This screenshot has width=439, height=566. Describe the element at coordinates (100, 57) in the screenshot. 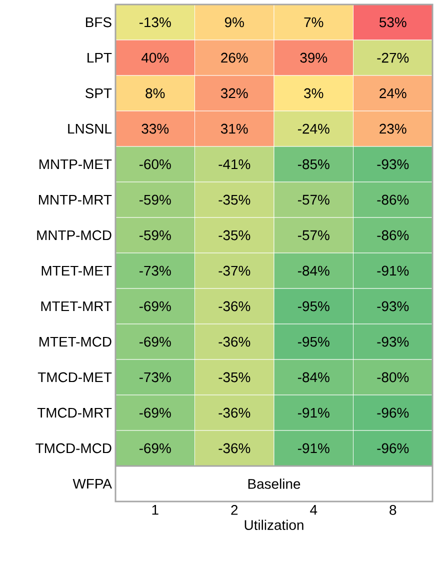

I see `y-tick-label: LPT` at that location.